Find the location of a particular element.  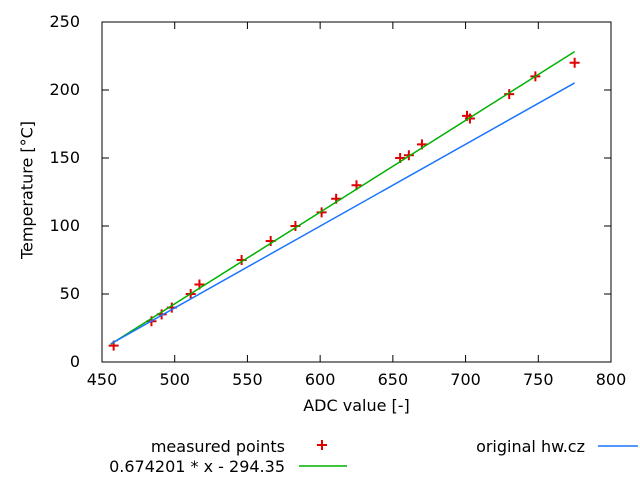

y-tick-label: 50 is located at coordinates (70, 293).